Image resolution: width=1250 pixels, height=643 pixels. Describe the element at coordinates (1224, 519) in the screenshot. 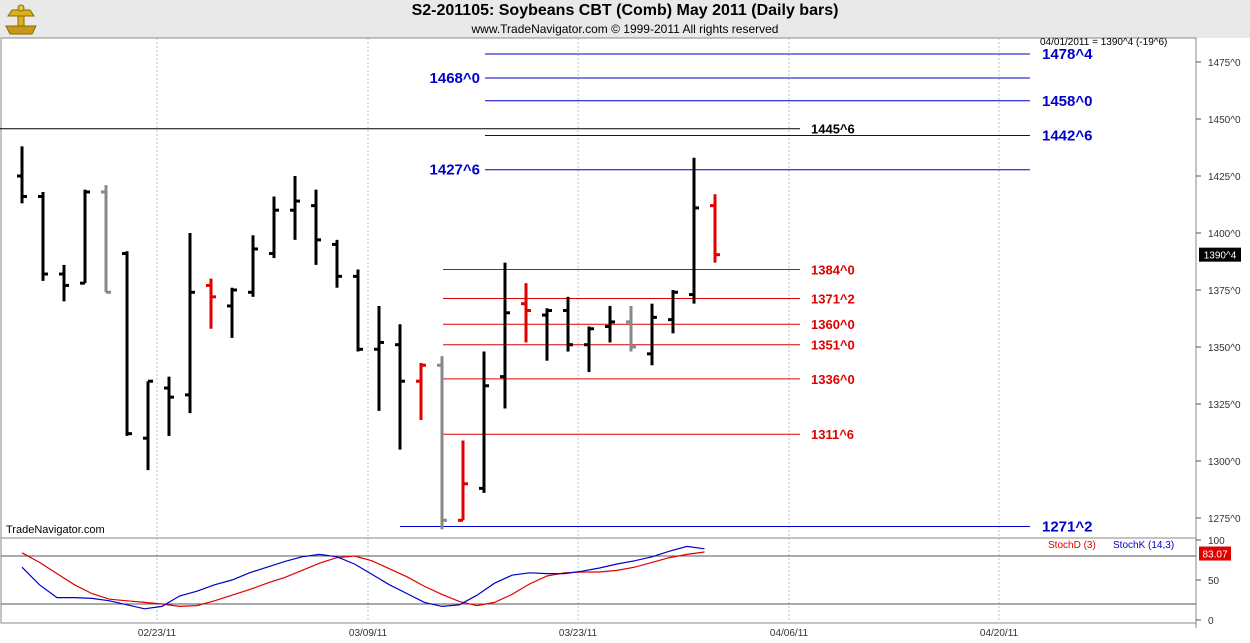

I see `y-tick-label: 1275^0` at that location.